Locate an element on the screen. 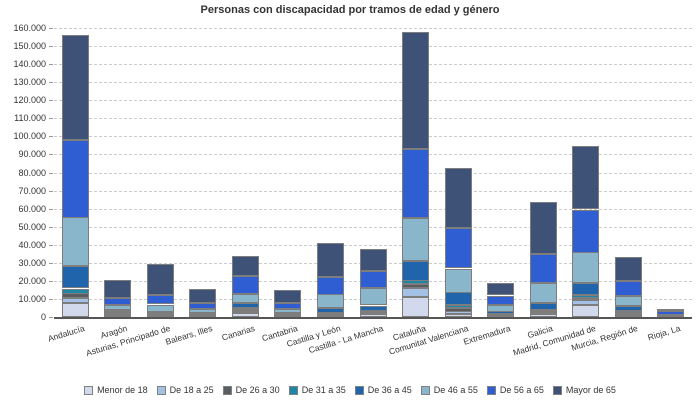 The width and height of the screenshot is (700, 400). bar-rioja-la is located at coordinates (671, 172).